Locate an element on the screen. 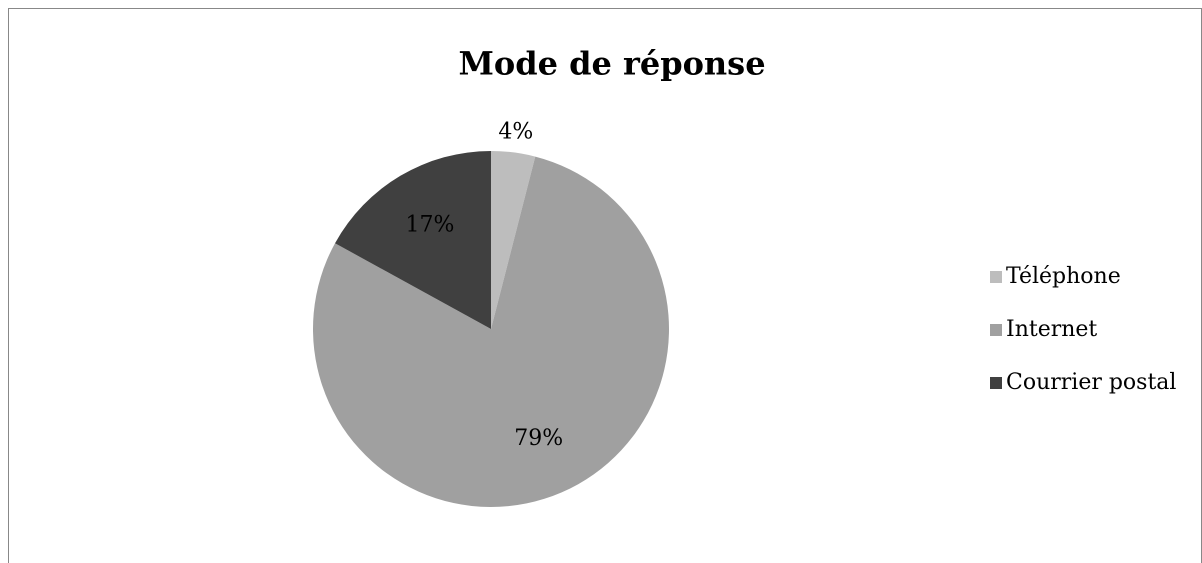  data-label: 79% is located at coordinates (538, 438).